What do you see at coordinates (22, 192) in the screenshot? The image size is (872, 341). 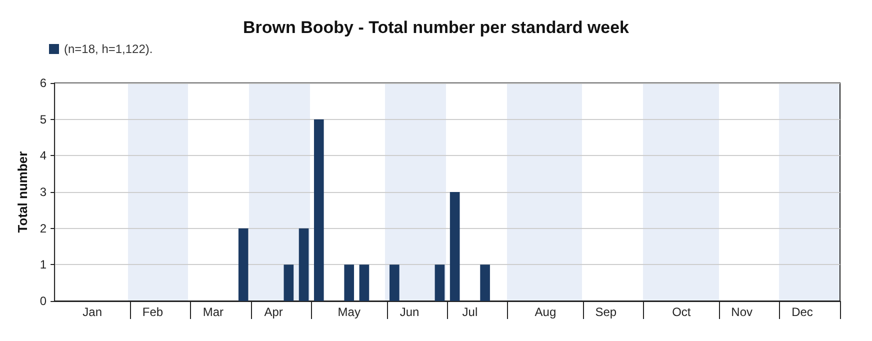 I see `y-axis-title: Total number` at bounding box center [22, 192].